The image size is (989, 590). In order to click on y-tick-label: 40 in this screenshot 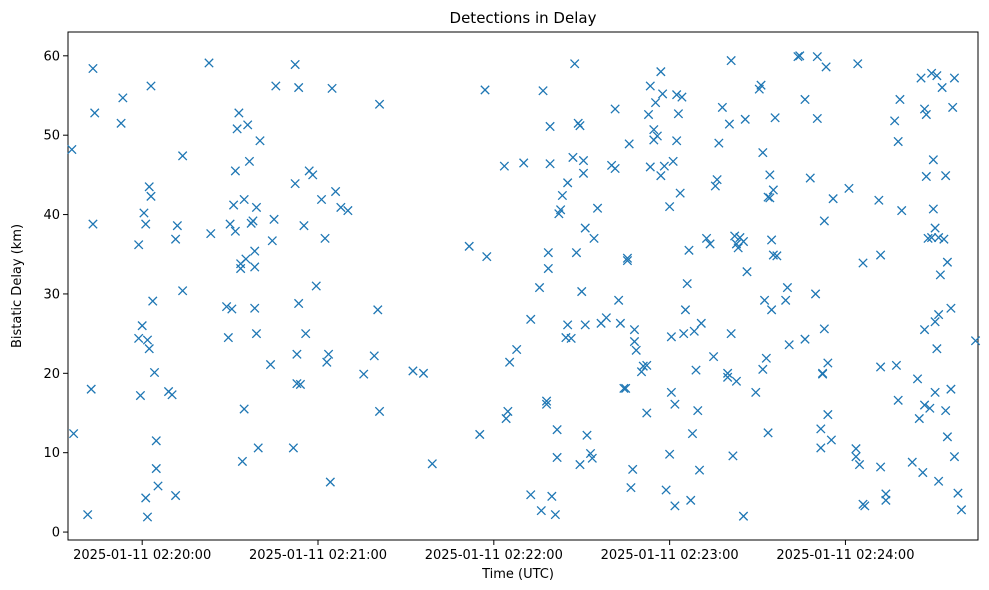, I will do `click(51, 215)`.